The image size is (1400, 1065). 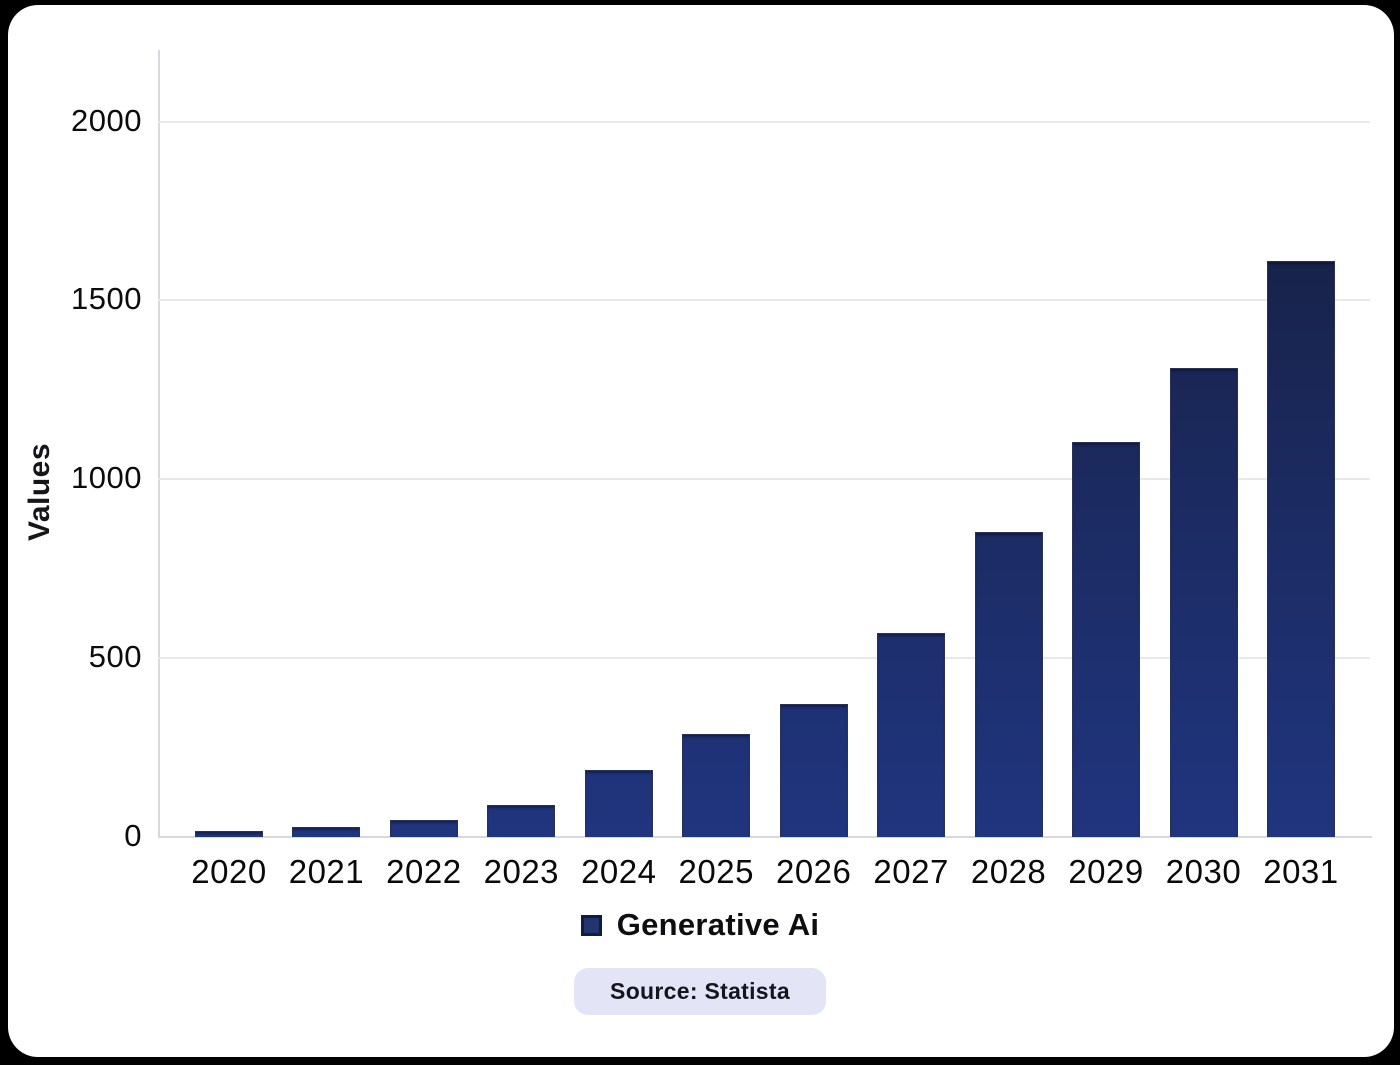 What do you see at coordinates (521, 871) in the screenshot?
I see `x-tick-label-2023: 2023` at bounding box center [521, 871].